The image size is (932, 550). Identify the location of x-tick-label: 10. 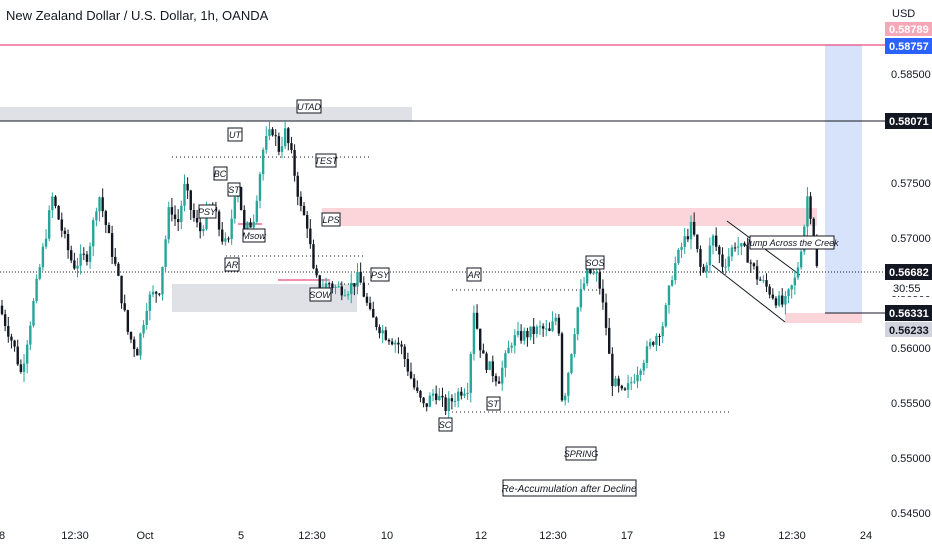
(387, 536).